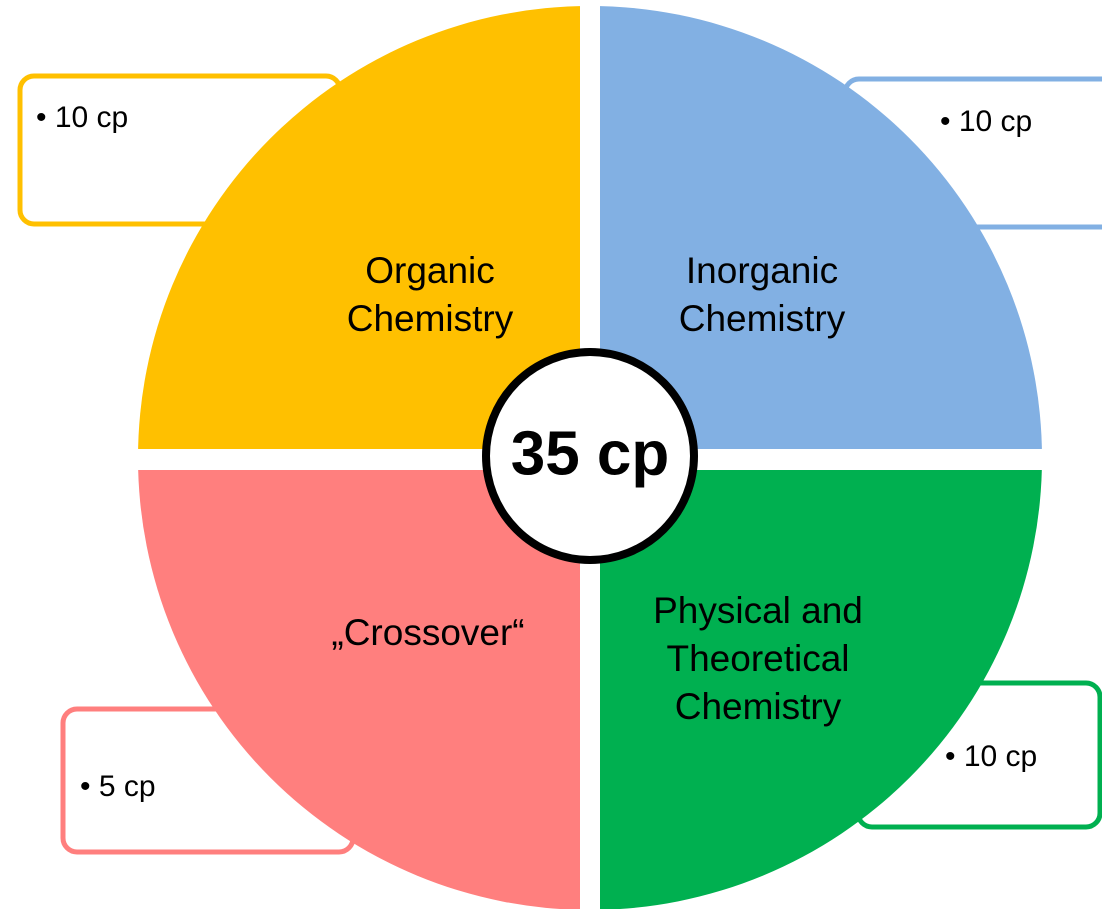 Image resolution: width=1102 pixels, height=914 pixels. I want to click on center-label: 35 cp, so click(590, 453).